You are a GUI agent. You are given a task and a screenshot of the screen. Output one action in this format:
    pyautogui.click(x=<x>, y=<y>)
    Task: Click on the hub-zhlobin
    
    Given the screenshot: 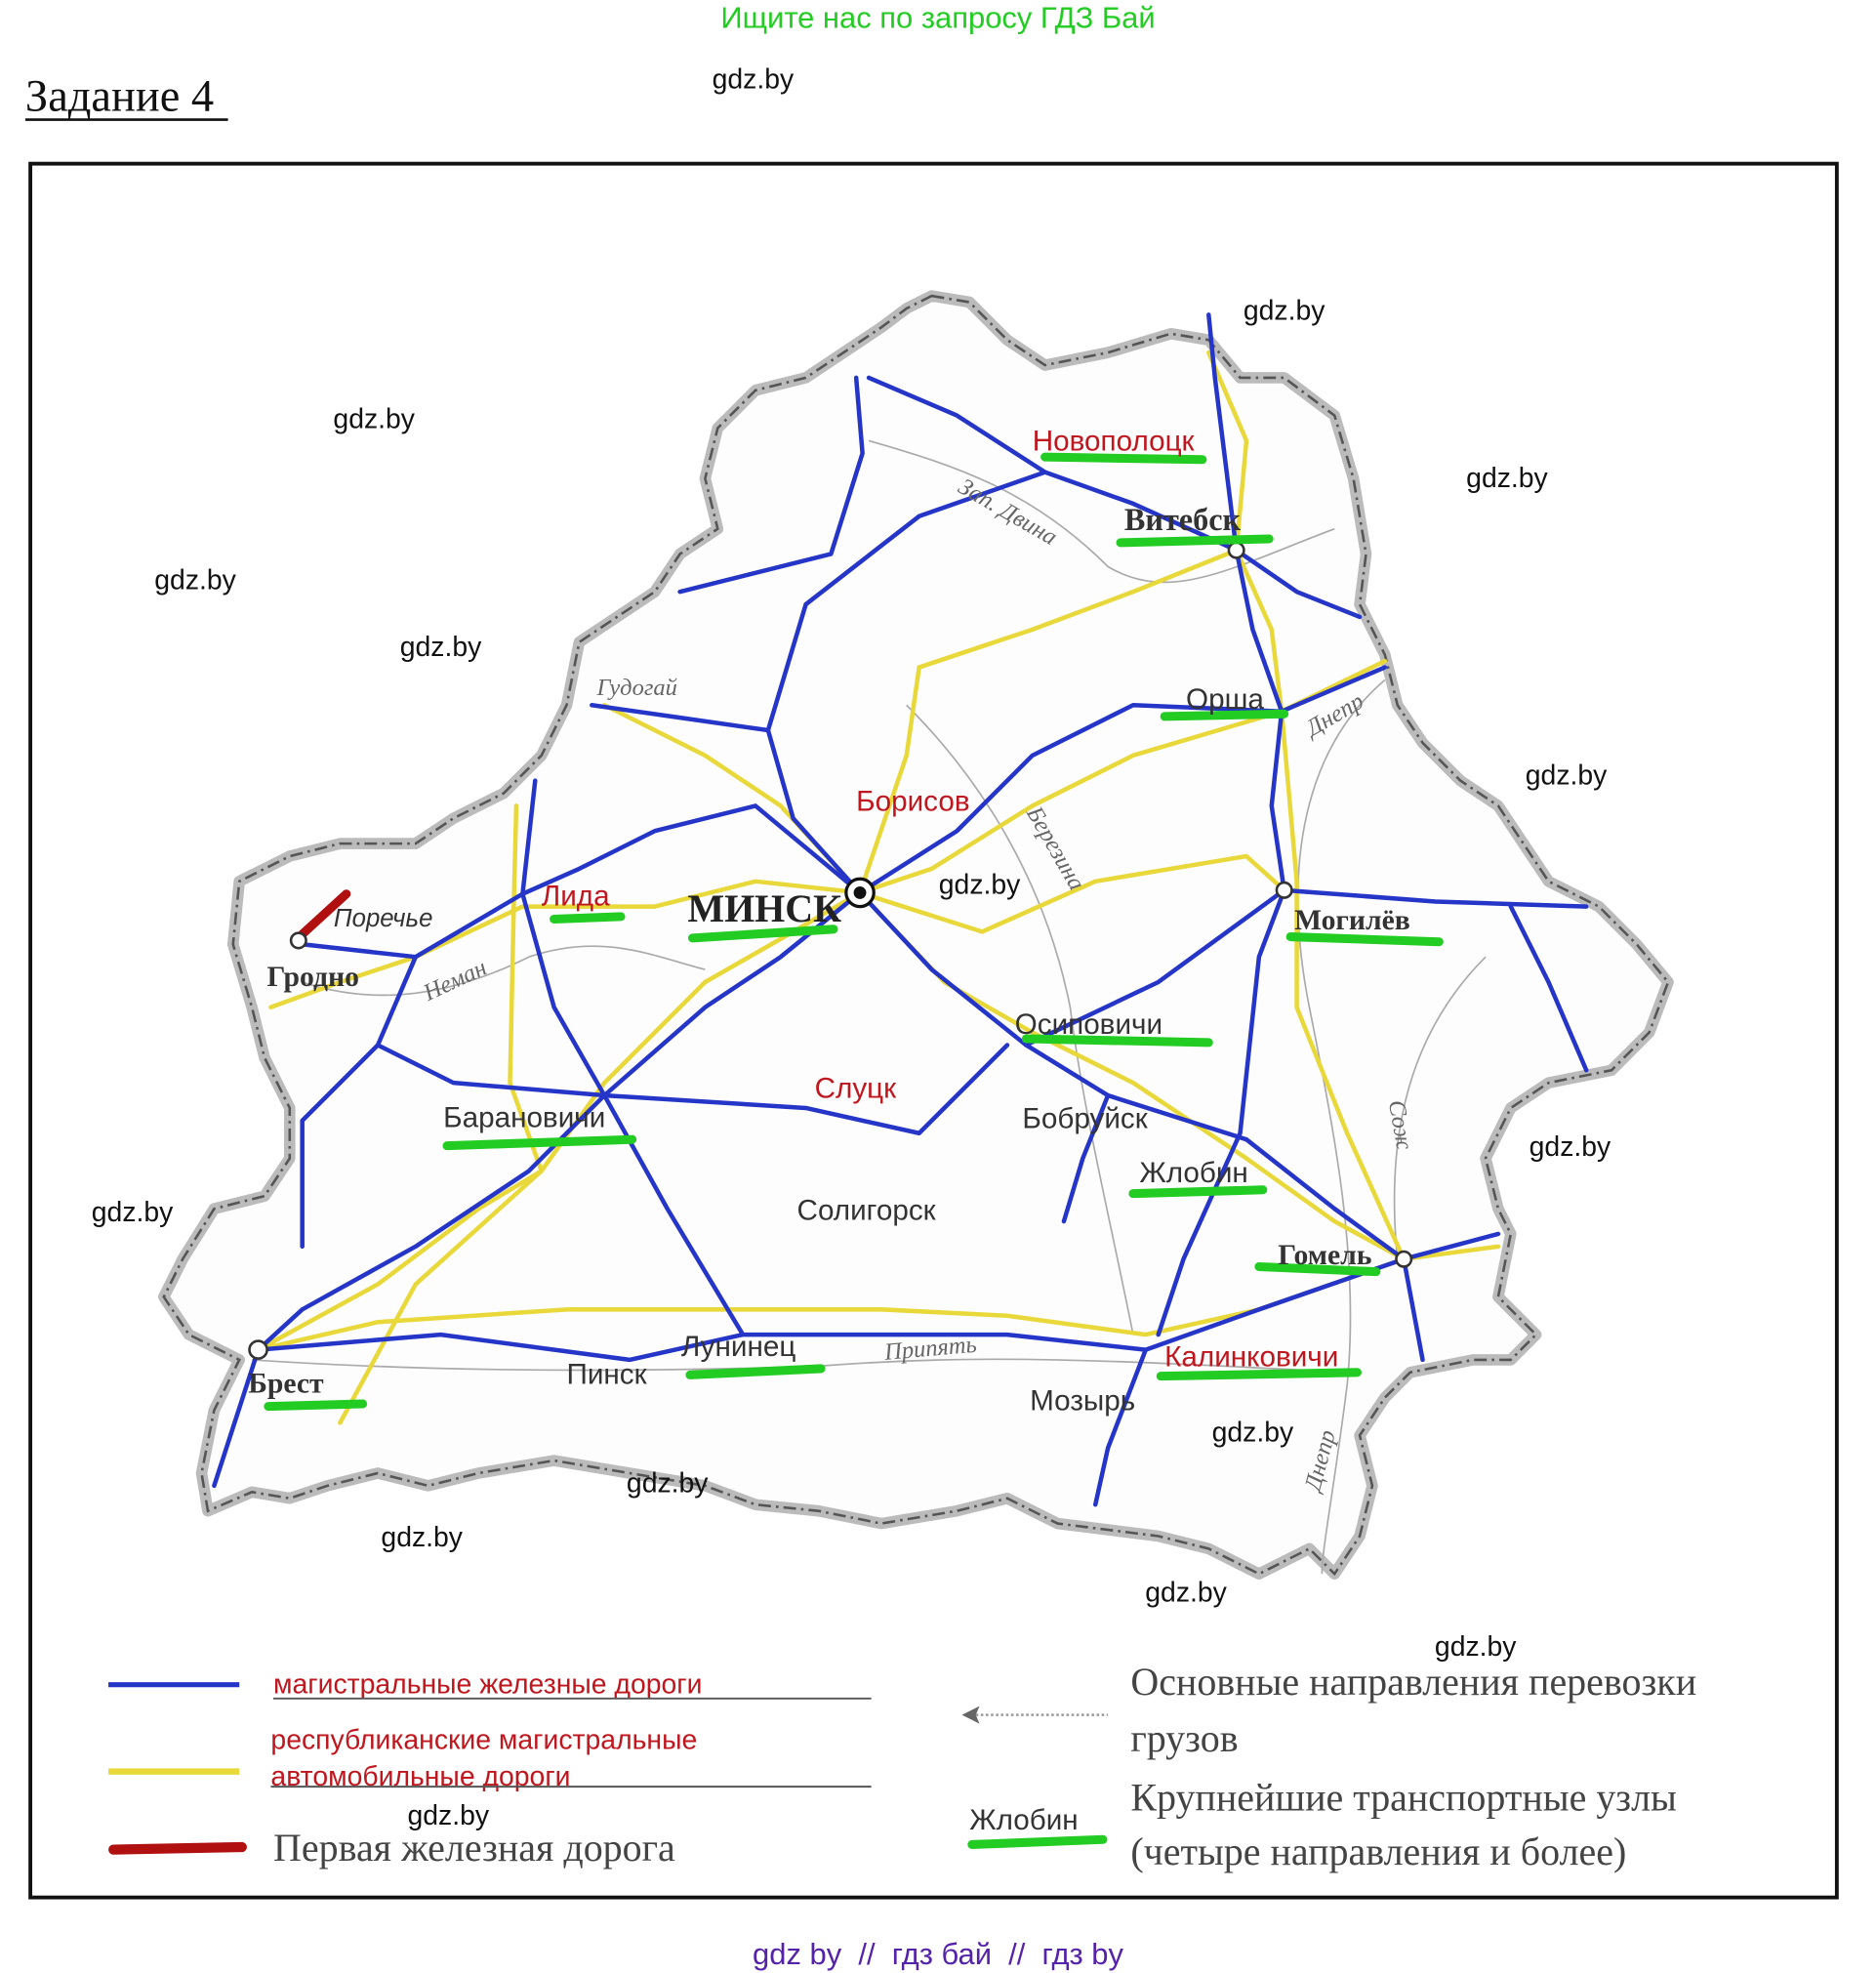 What is the action you would take?
    pyautogui.click(x=1198, y=1192)
    